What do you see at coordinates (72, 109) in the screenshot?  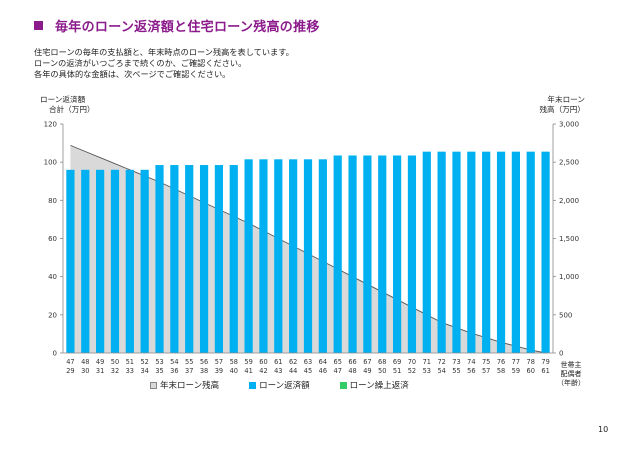 I see `left-axis-label-line-2: 合計（万円）` at bounding box center [72, 109].